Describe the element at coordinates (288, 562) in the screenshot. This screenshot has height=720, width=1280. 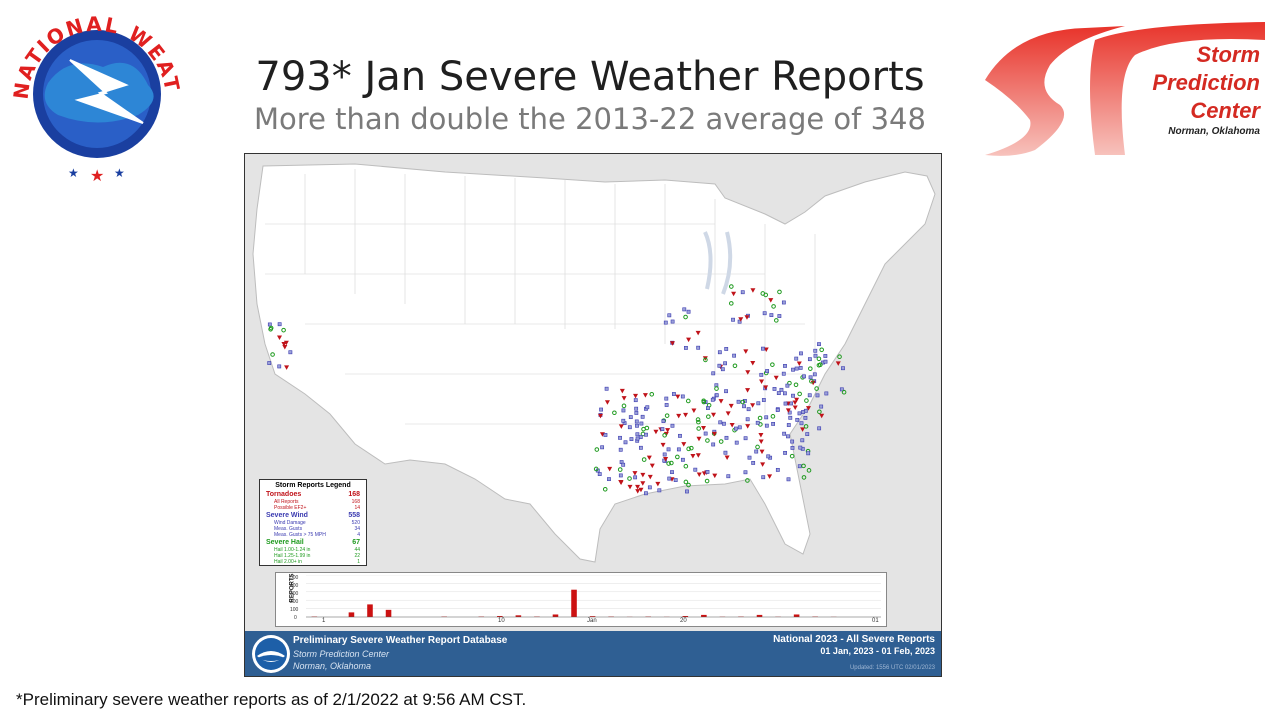
I see `legend-hail3-label: Hail 2.00+ in` at that location.